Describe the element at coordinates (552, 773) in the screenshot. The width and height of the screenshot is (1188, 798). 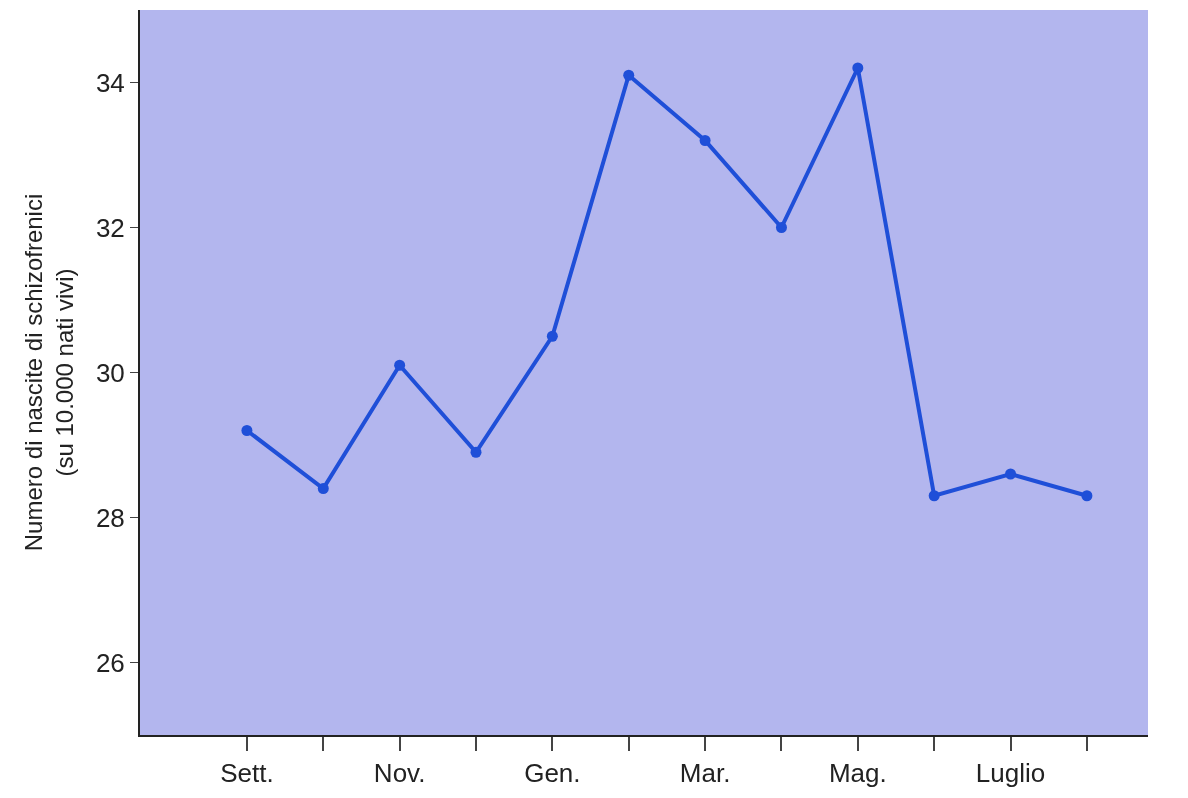
I see `x-tick-label: Gen.` at that location.